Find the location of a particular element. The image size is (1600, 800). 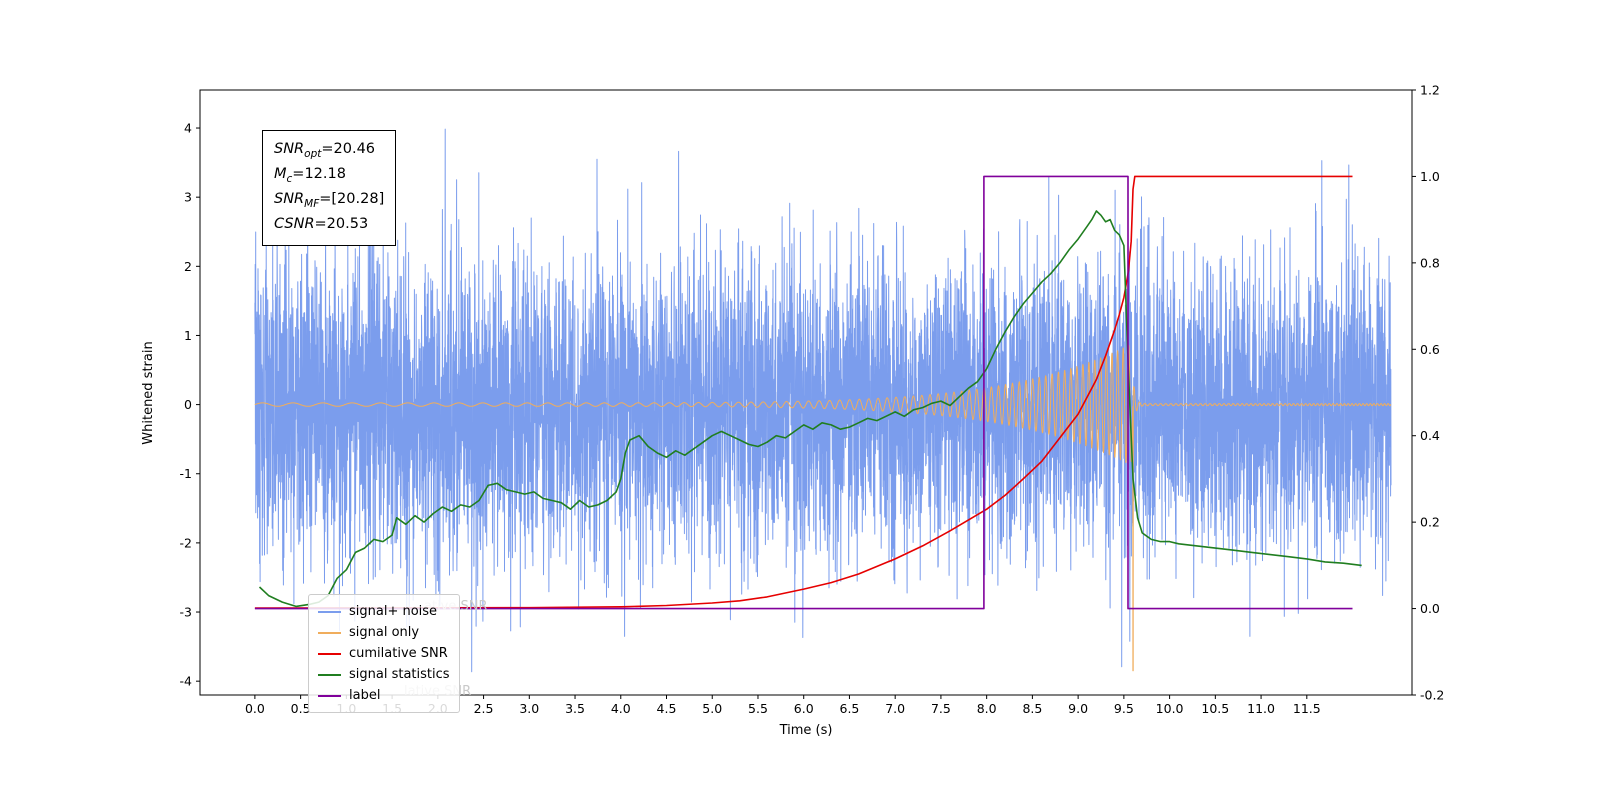

x-tick-label: 5.0 is located at coordinates (712, 708).